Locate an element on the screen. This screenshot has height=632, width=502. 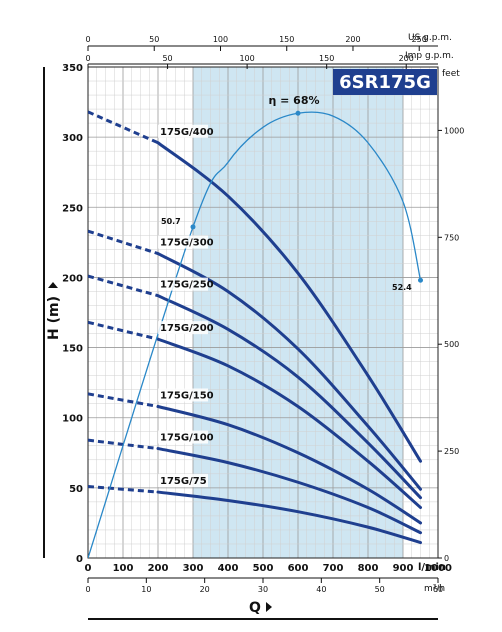
us-tick-label: 200 is located at coordinates (352, 39).